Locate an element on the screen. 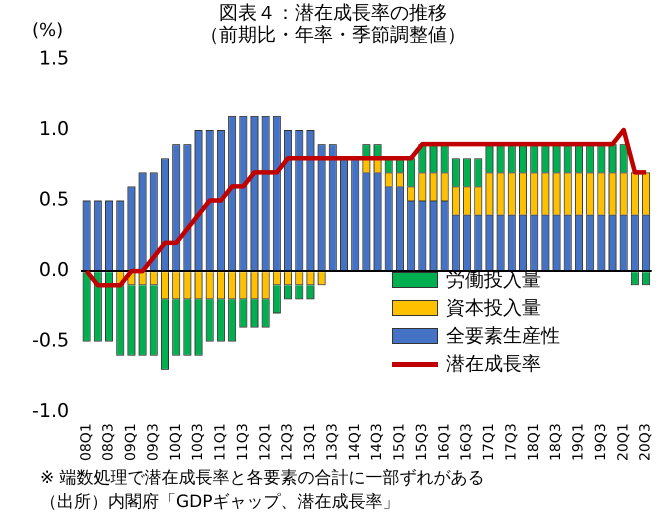  x-tick-label: 09Q3 is located at coordinates (153, 442).